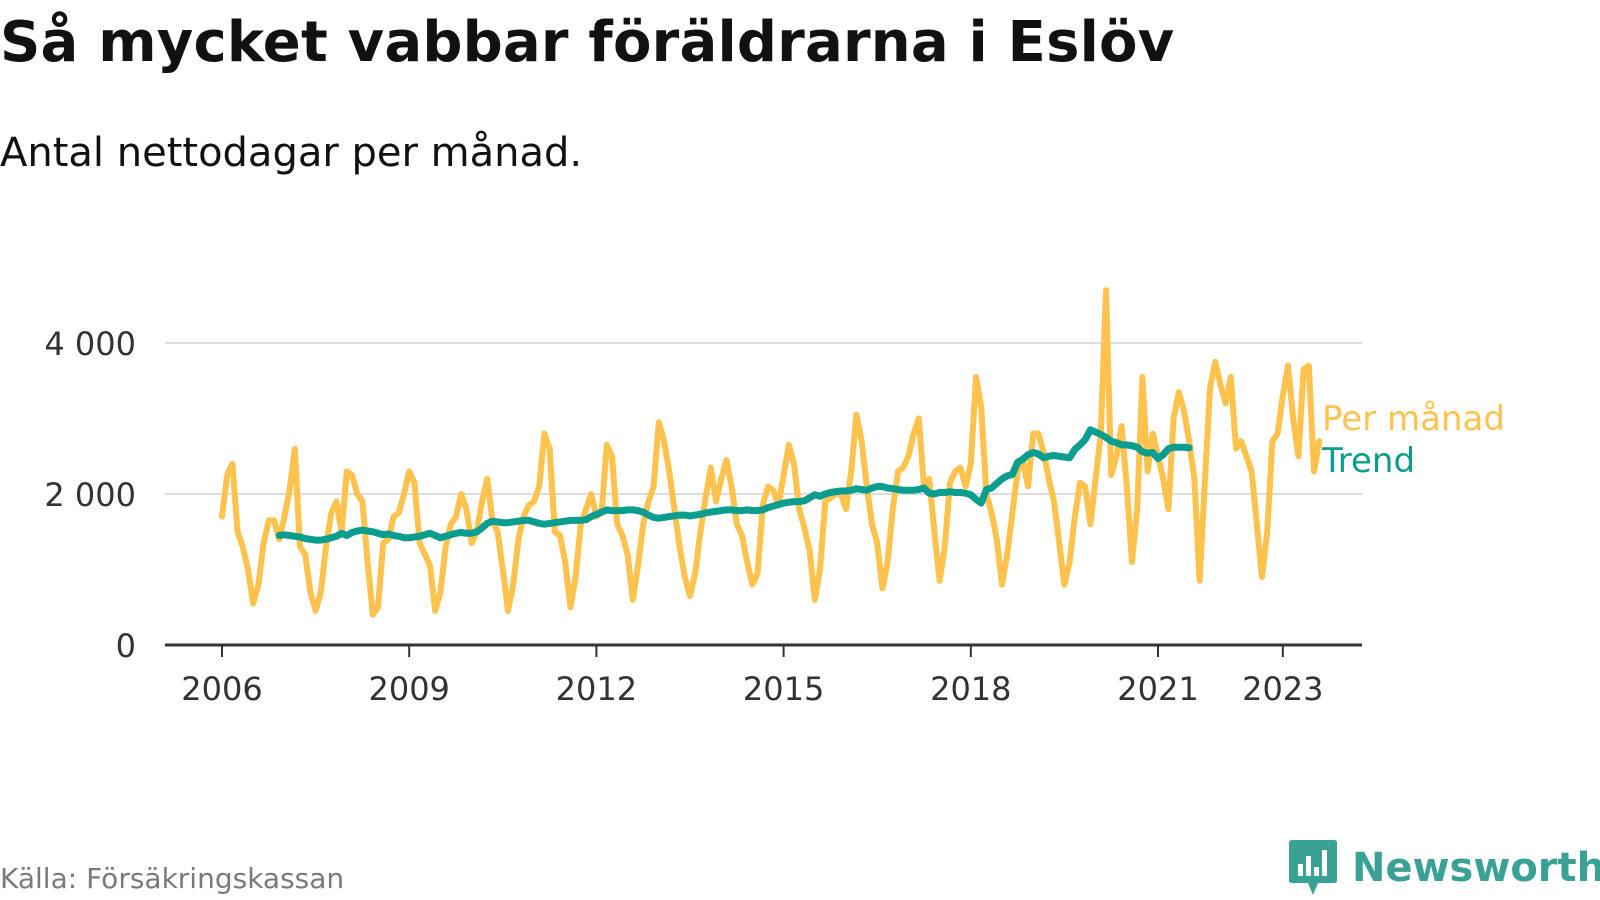  What do you see at coordinates (1368, 461) in the screenshot?
I see `legend-label: Trend` at bounding box center [1368, 461].